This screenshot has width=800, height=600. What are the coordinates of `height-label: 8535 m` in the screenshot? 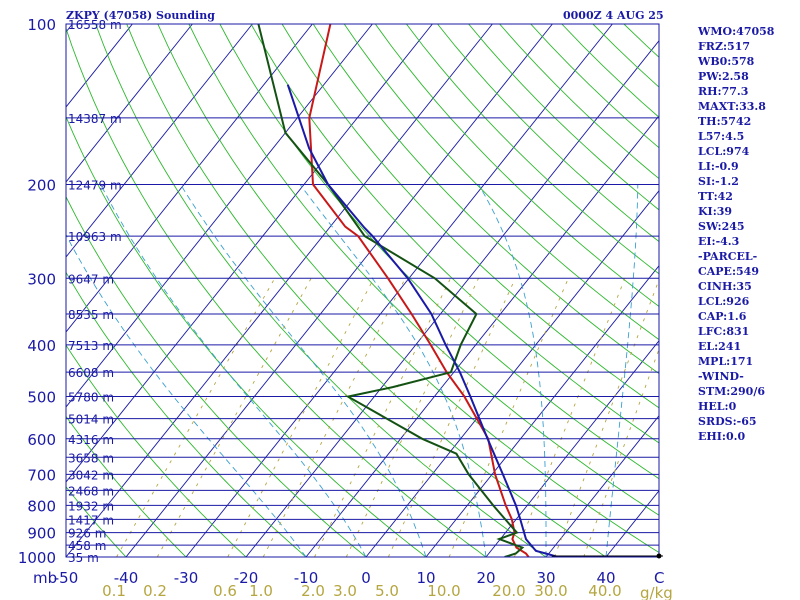 It's located at (91, 315).